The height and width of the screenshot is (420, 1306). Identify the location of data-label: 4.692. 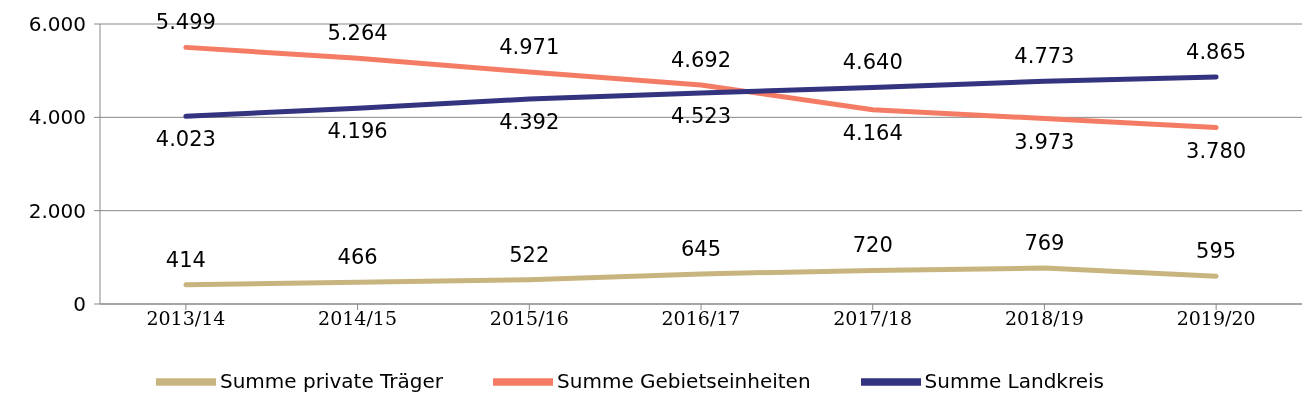
(701, 60).